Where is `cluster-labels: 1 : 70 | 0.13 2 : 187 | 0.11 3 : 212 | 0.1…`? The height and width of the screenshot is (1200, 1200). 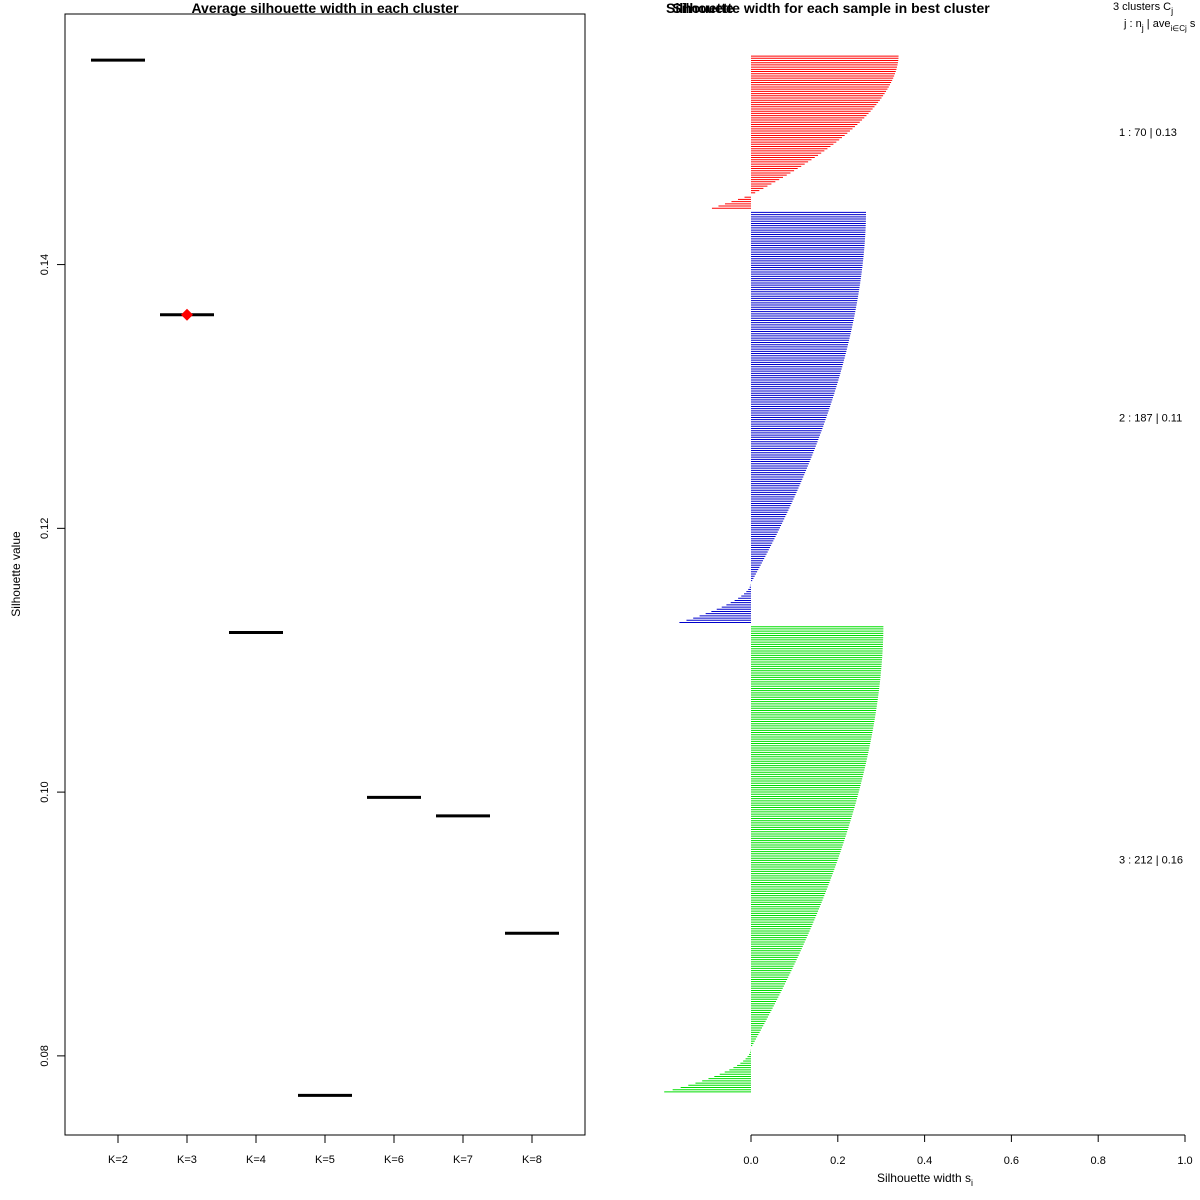
cluster-labels: 1 : 70 | 0.13 2 : 187 | 0.11 3 : 212 | 0.1… is located at coordinates (1151, 496).